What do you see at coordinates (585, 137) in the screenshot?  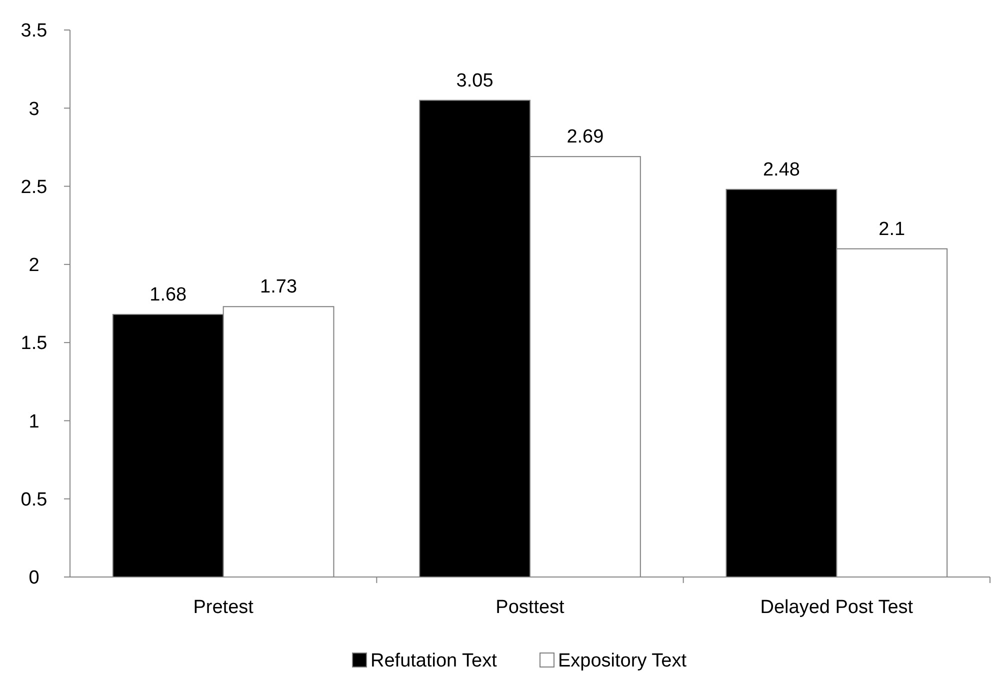 I see `data-label: 2.69` at bounding box center [585, 137].